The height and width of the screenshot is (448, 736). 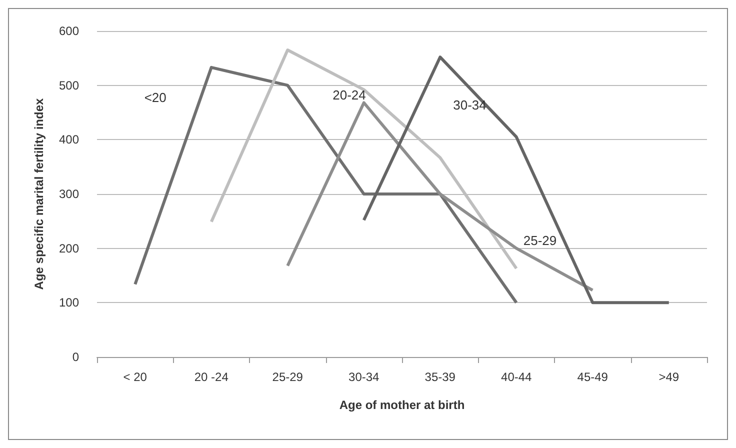 What do you see at coordinates (540, 240) in the screenshot?
I see `series-label: 25-29` at bounding box center [540, 240].